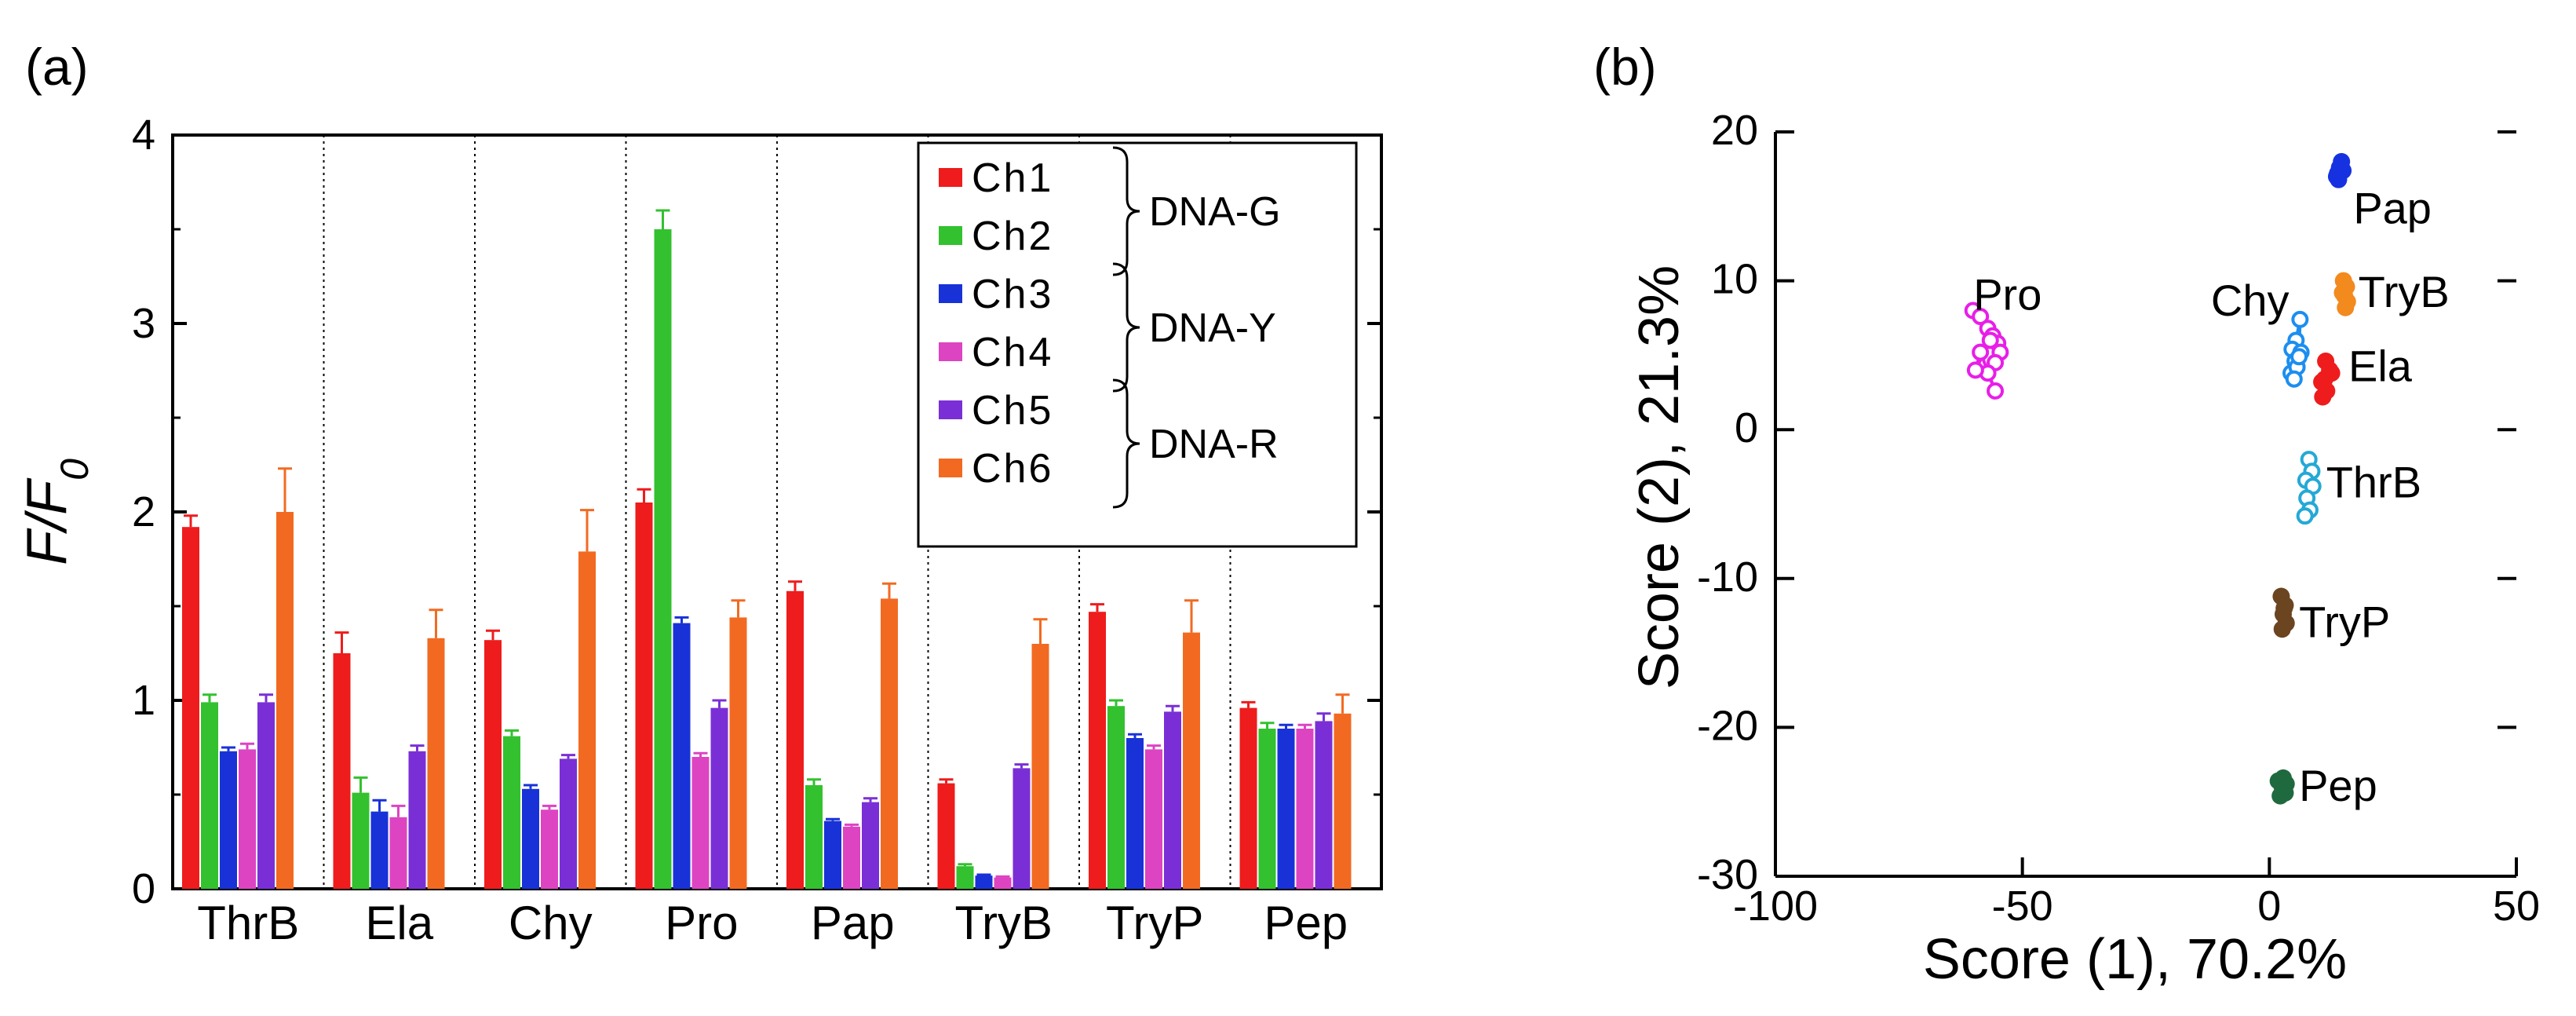 The image size is (2576, 1016). Describe the element at coordinates (996, 323) in the screenshot. I see `legend-items: Ch1 Ch2 Ch3 Ch4 Ch5 Ch6` at that location.